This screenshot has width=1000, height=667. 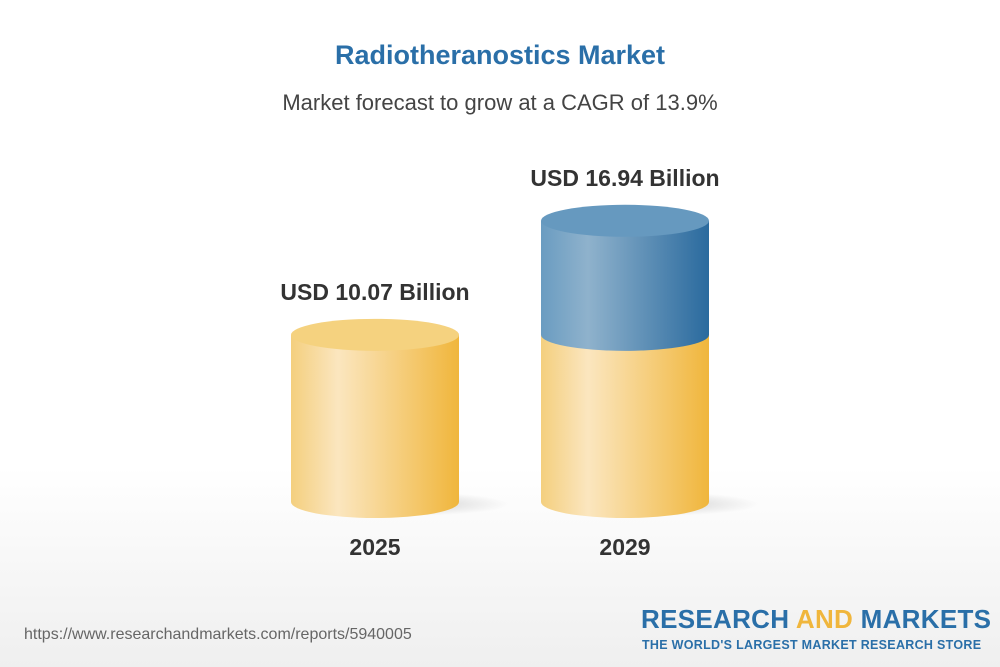 What do you see at coordinates (625, 285) in the screenshot?
I see `bar-growth-segment` at bounding box center [625, 285].